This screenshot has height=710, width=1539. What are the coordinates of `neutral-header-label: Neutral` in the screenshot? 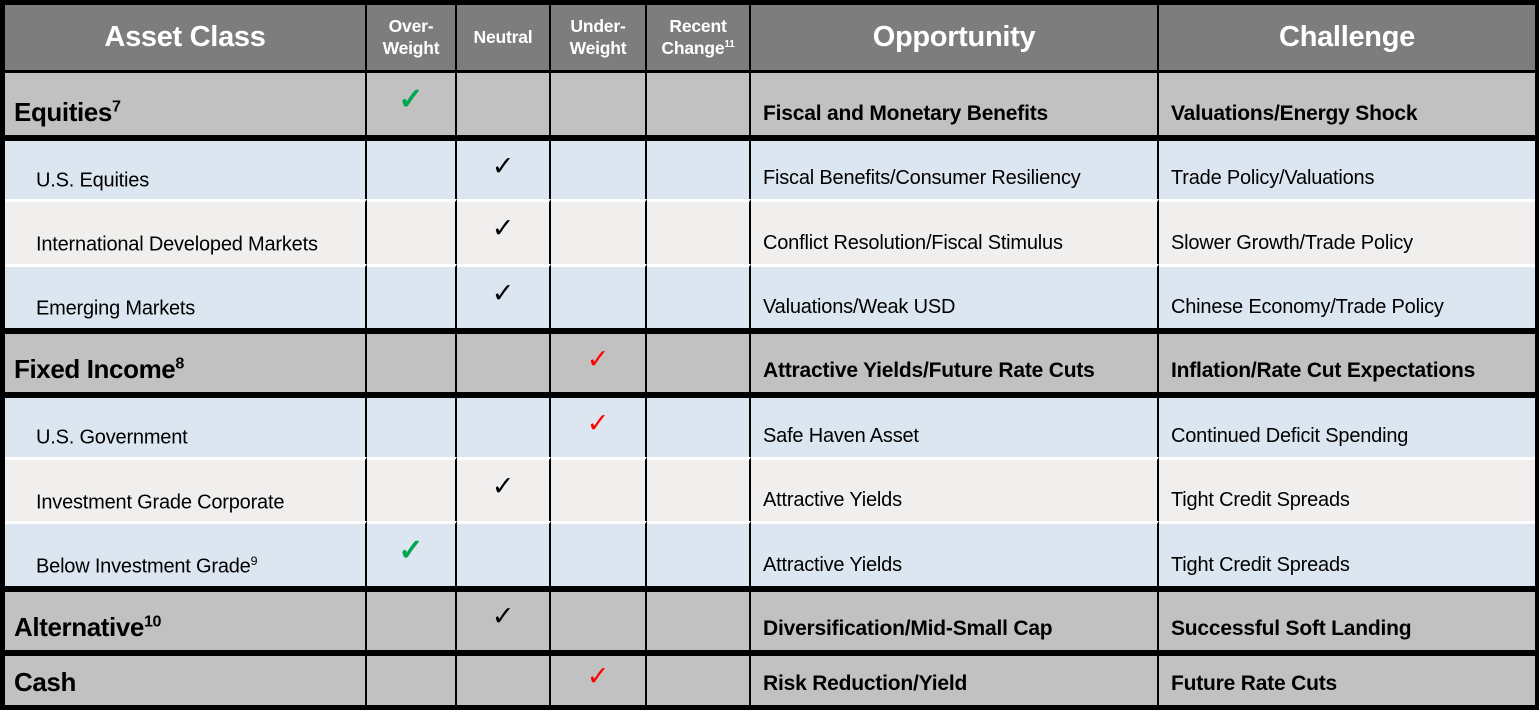 It's located at (503, 36).